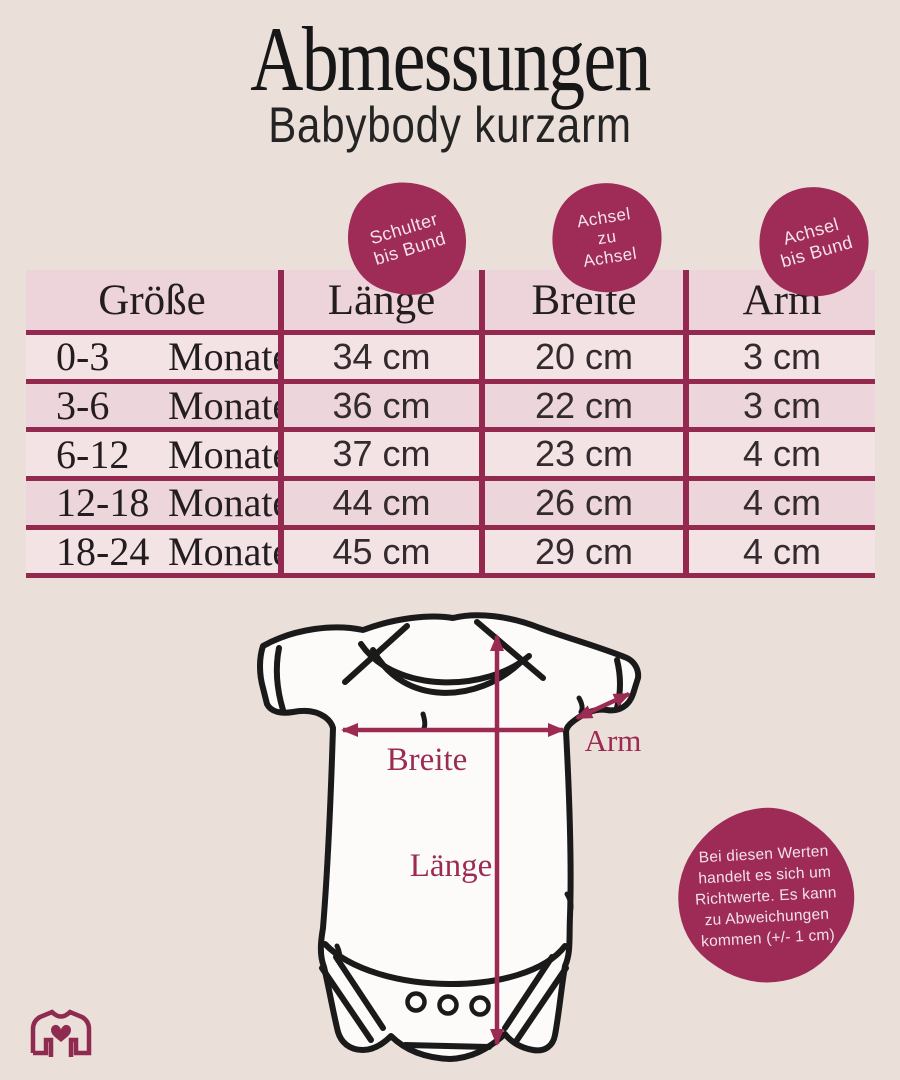  I want to click on breite-value: 22 cm, so click(581, 405).